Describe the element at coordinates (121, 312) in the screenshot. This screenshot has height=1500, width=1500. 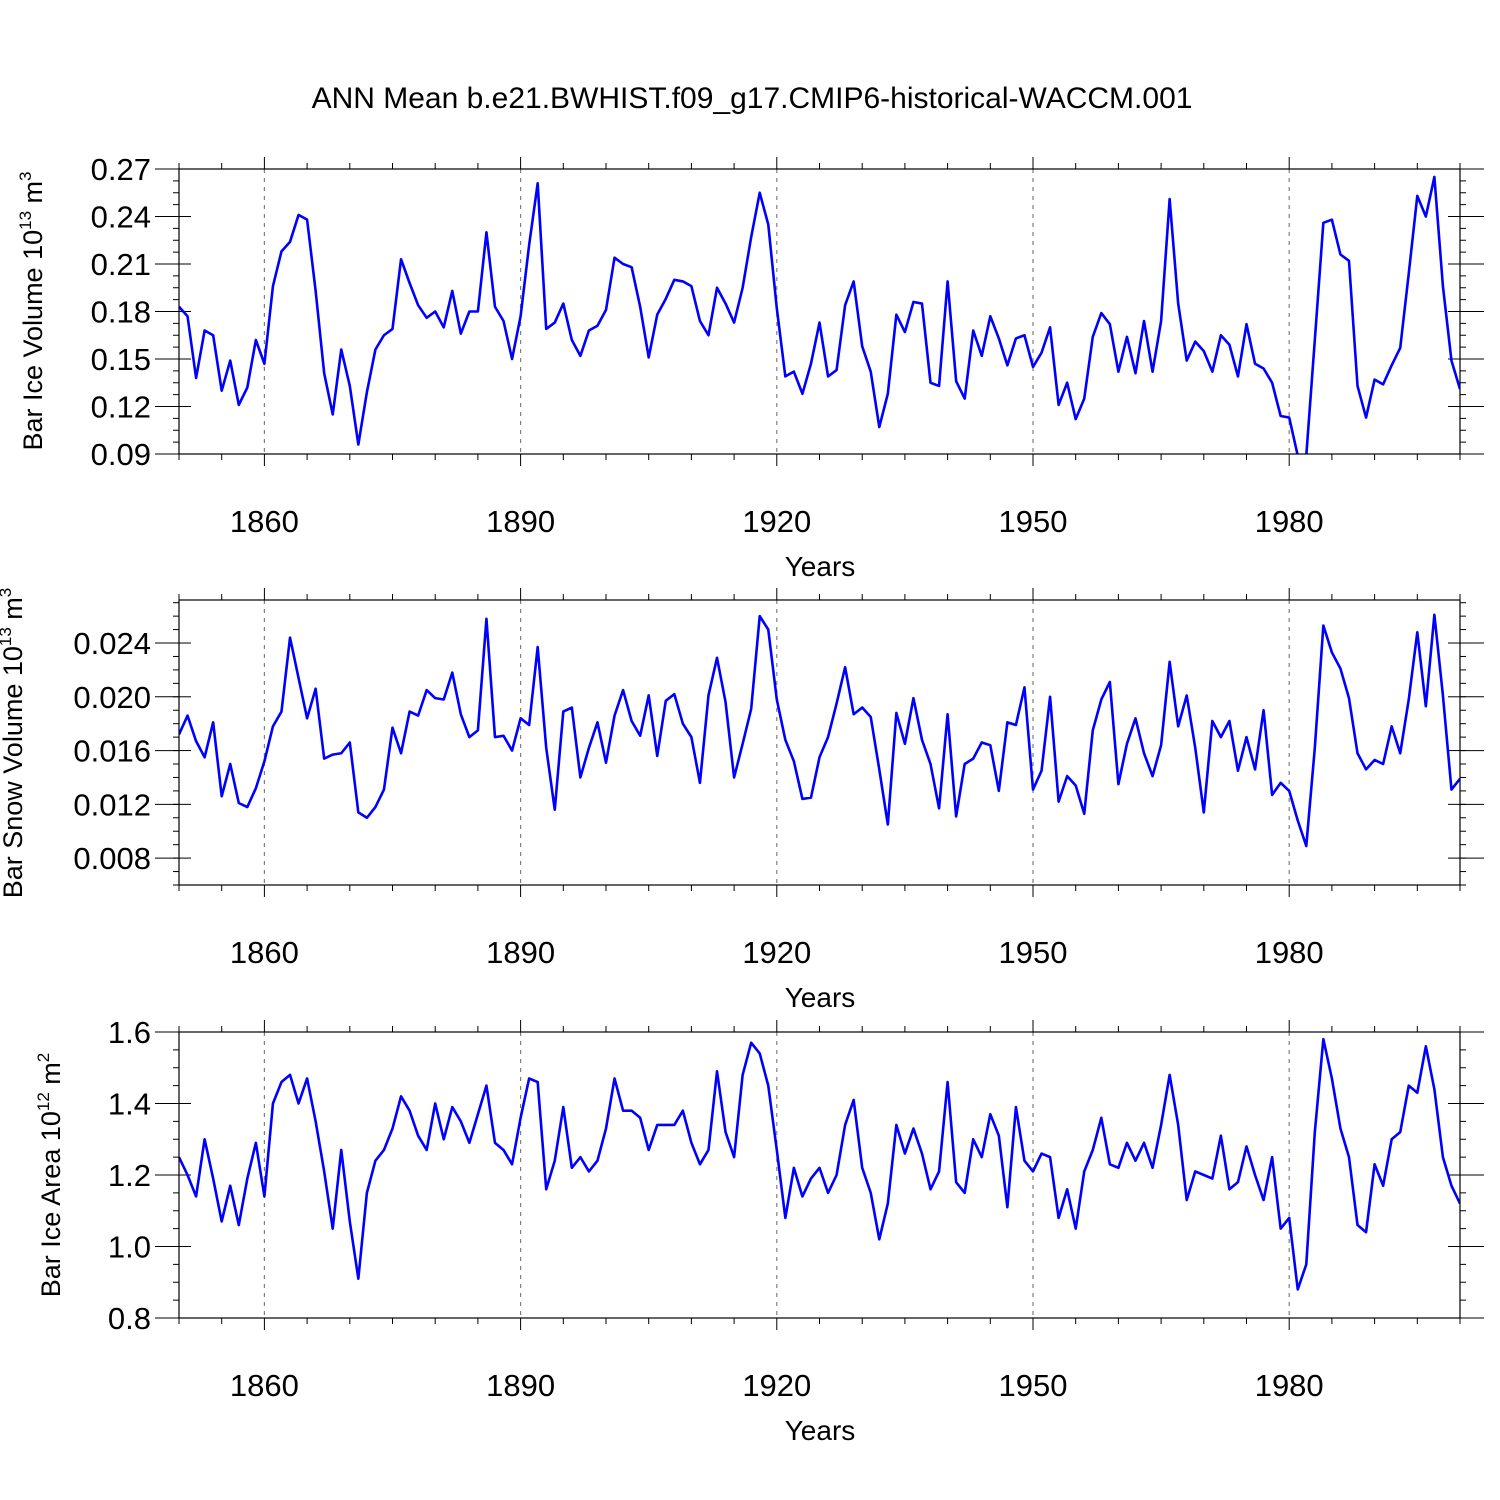
I see `y-tick-label: 0.18` at that location.